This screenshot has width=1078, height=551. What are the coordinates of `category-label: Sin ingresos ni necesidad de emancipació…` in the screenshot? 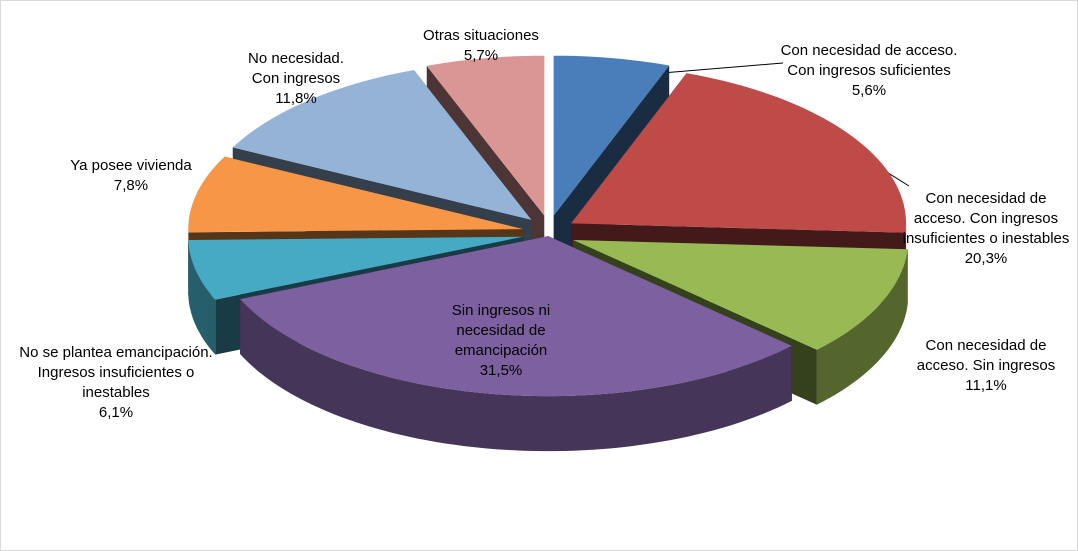 It's located at (501, 330).